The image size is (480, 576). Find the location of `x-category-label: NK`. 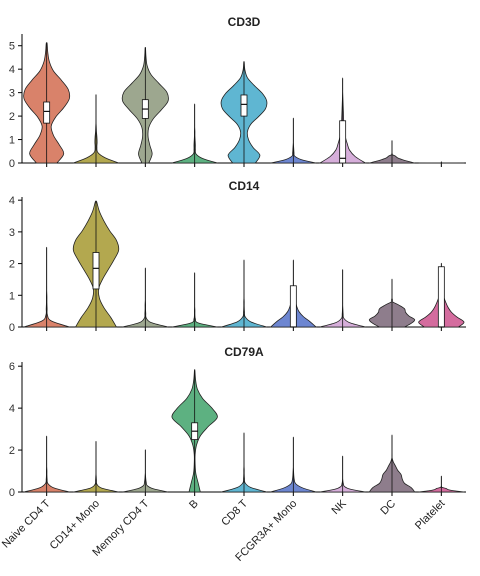

x-category-label: NK is located at coordinates (339, 507).